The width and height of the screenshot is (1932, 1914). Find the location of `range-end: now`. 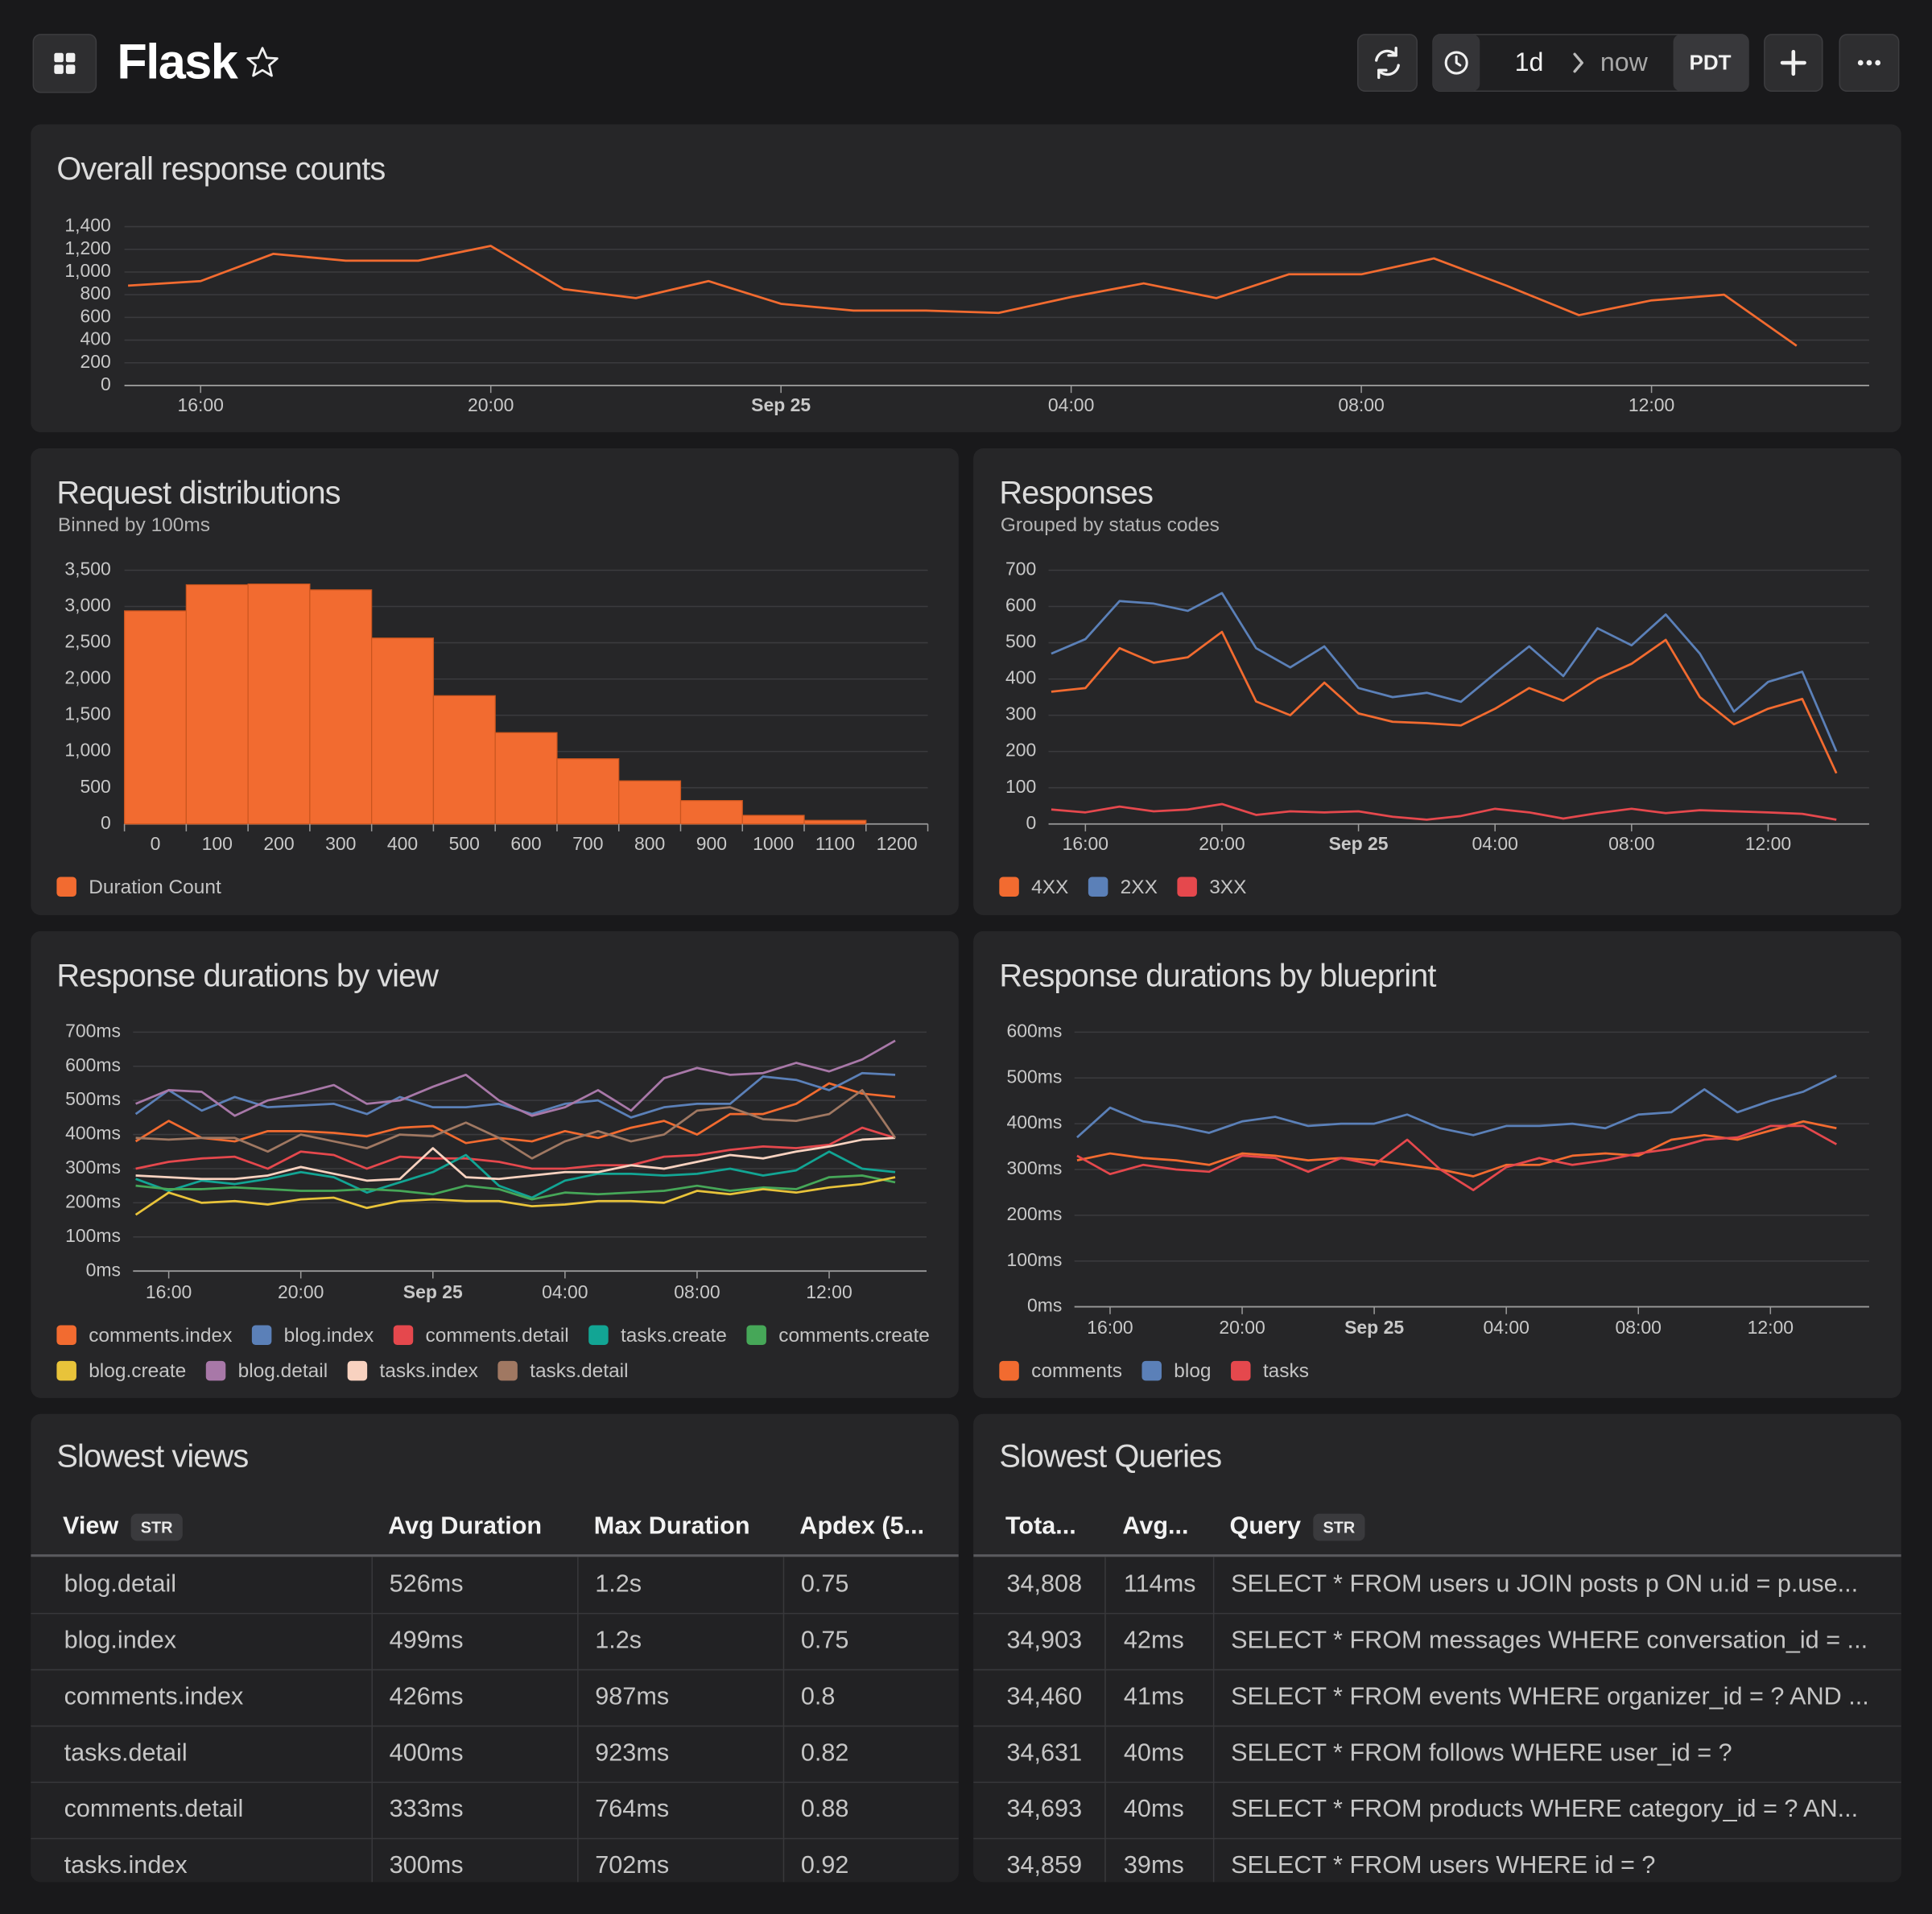

range-end: now is located at coordinates (1624, 61).